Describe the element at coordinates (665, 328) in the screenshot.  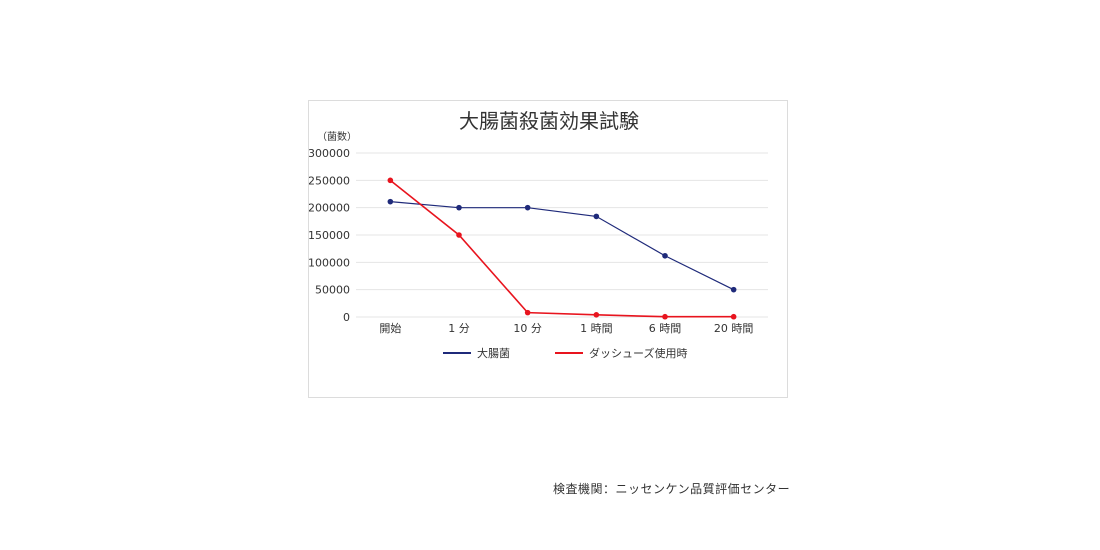
I see `x-tick-label: 6 時間` at that location.